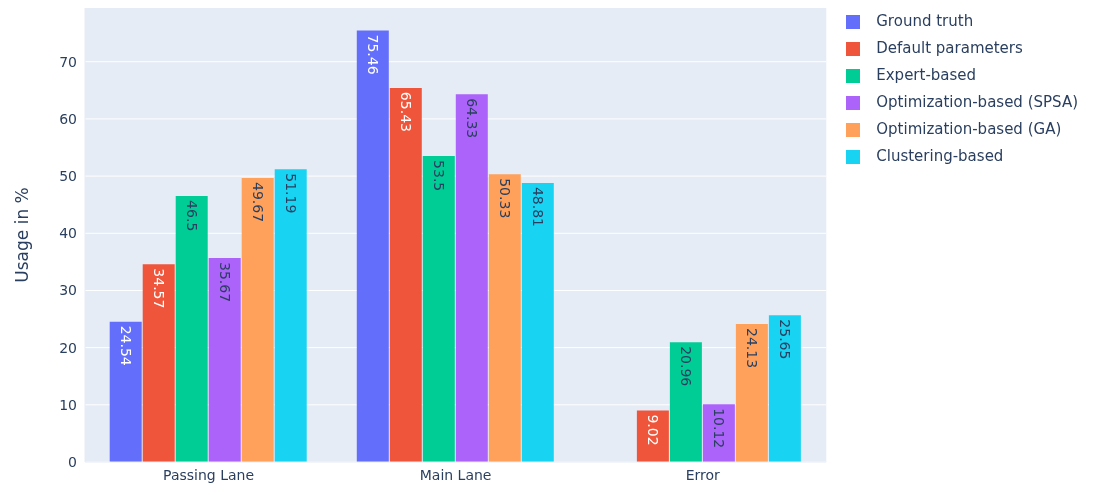 The image size is (1119, 495). What do you see at coordinates (949, 48) in the screenshot?
I see `legend-label: Default parameters` at bounding box center [949, 48].